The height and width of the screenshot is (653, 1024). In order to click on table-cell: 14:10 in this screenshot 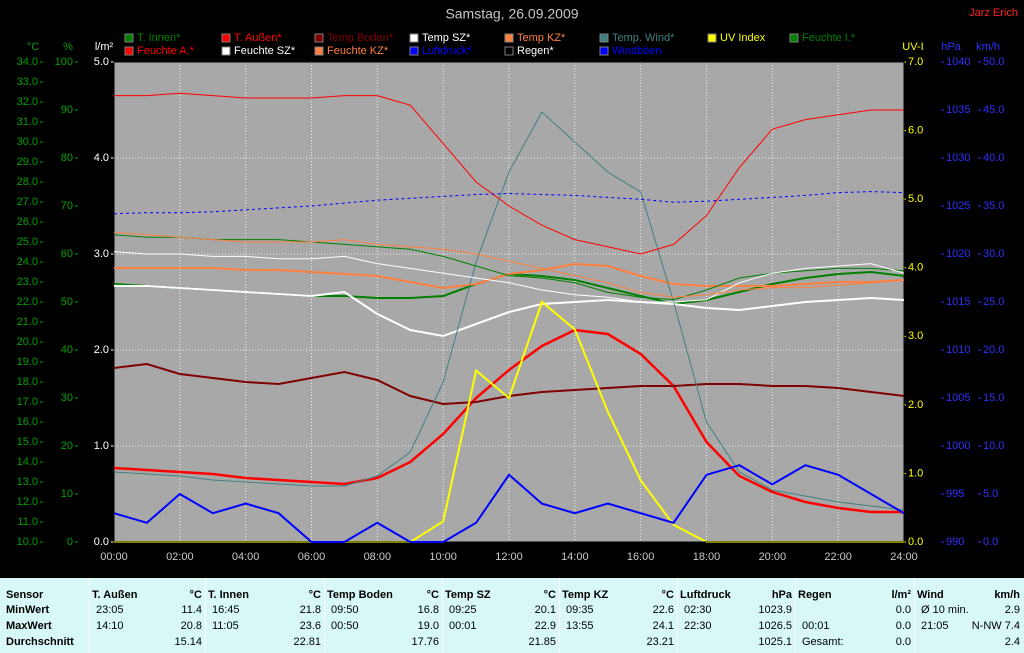, I will do `click(110, 626)`.